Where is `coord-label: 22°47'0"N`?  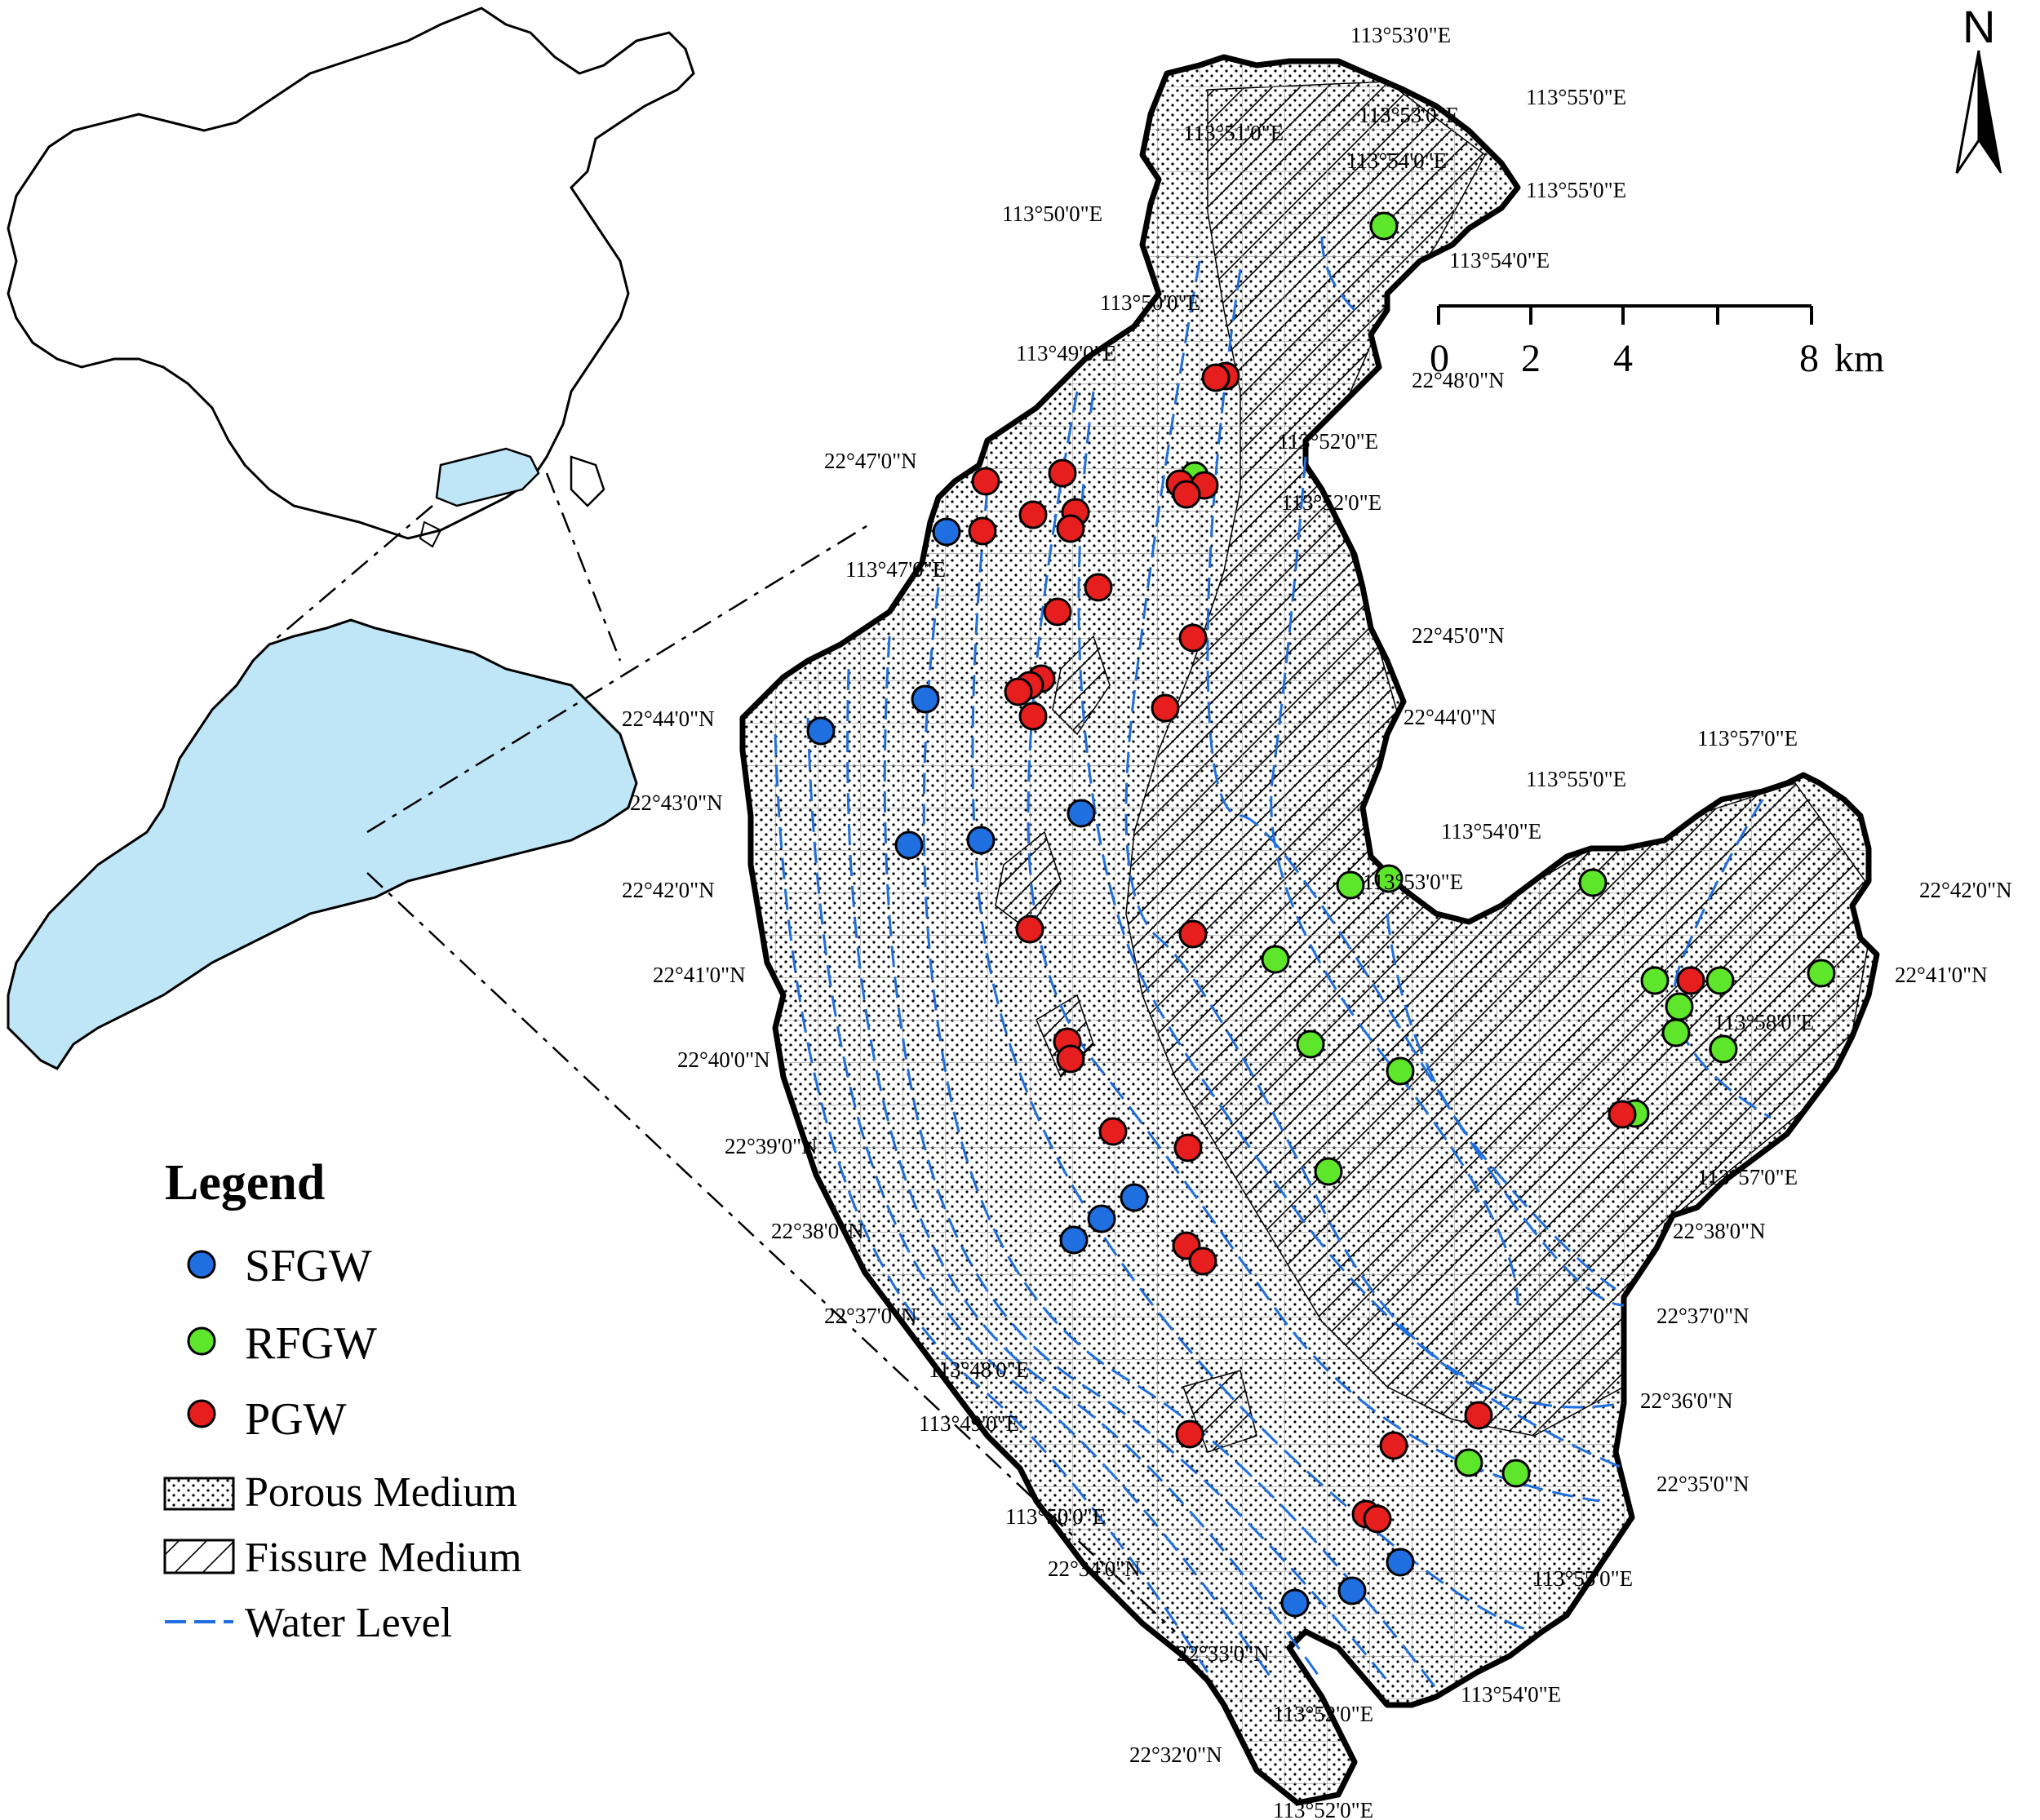 coord-label: 22°47'0"N is located at coordinates (870, 461).